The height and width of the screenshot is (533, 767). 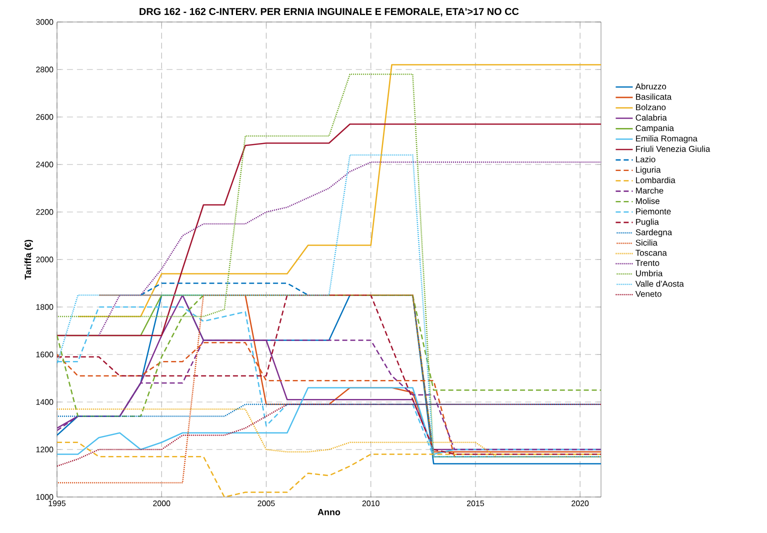 What do you see at coordinates (648, 293) in the screenshot?
I see `legend-label: Veneto` at bounding box center [648, 293].